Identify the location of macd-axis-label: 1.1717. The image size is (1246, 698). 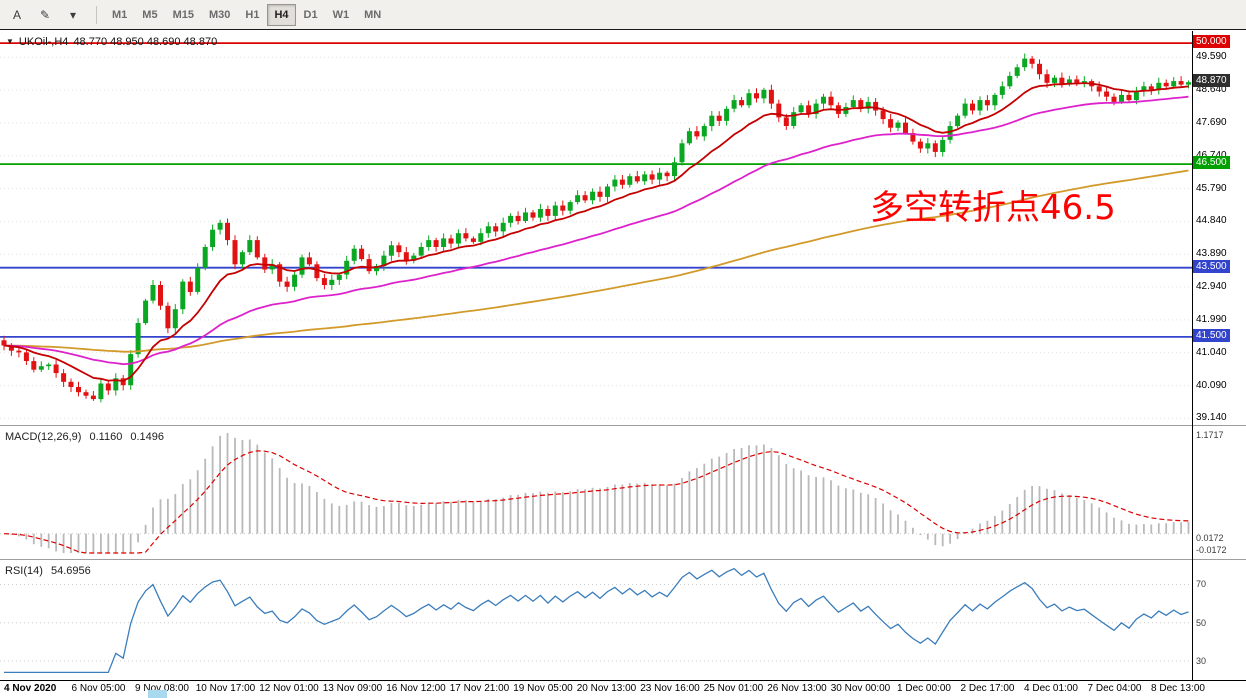
(1210, 435).